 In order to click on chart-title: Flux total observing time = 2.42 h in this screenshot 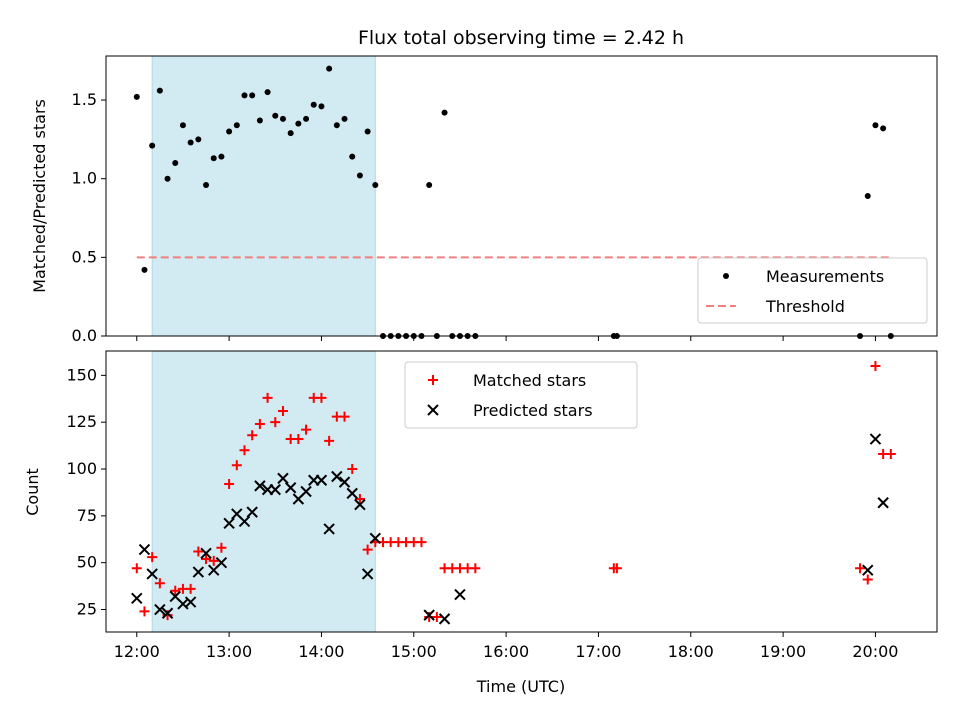, I will do `click(521, 38)`.